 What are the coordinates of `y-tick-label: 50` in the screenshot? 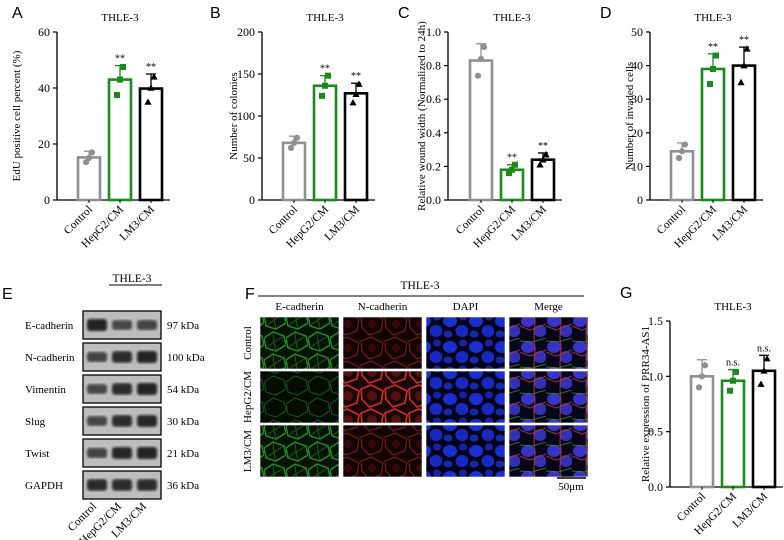 It's located at (249, 158).